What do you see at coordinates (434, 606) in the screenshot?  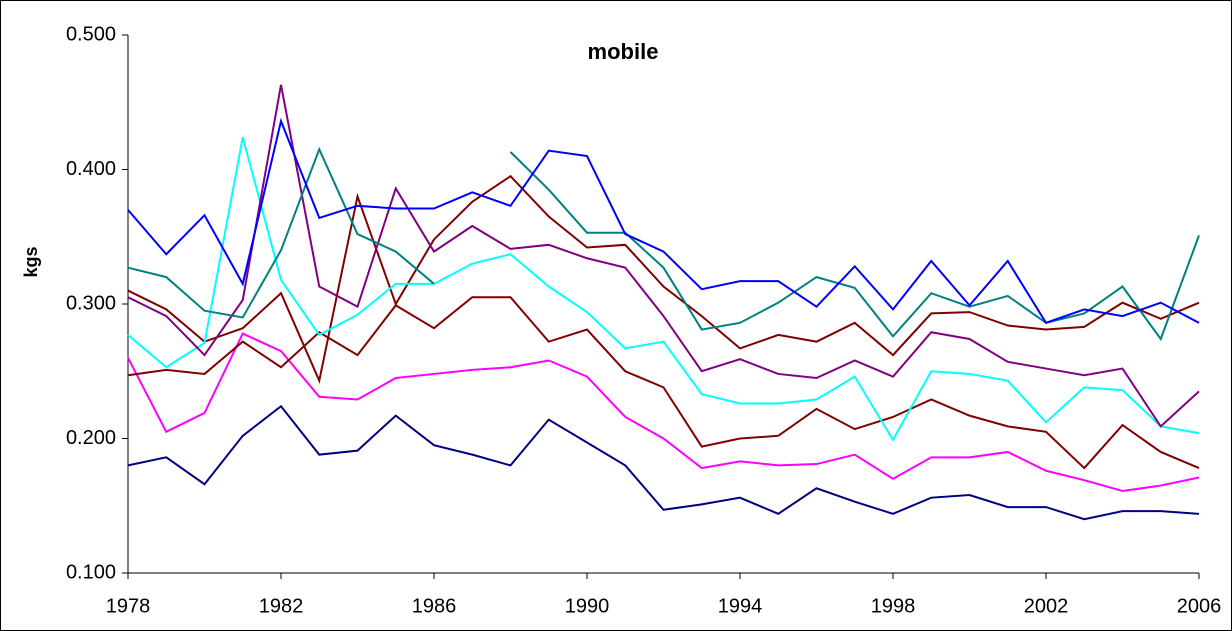 I see `x-tick-label: 1986` at bounding box center [434, 606].